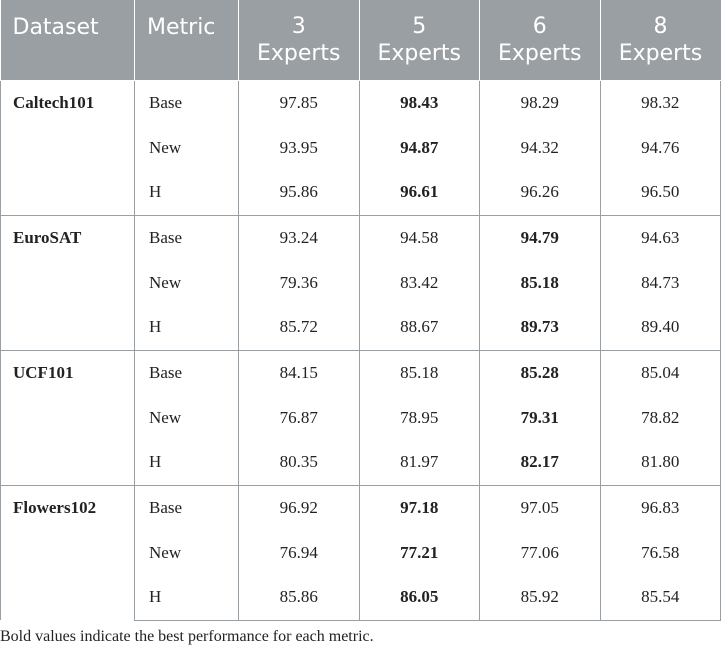 The height and width of the screenshot is (659, 721). I want to click on dataset-name: EuroSAT, so click(67, 282).